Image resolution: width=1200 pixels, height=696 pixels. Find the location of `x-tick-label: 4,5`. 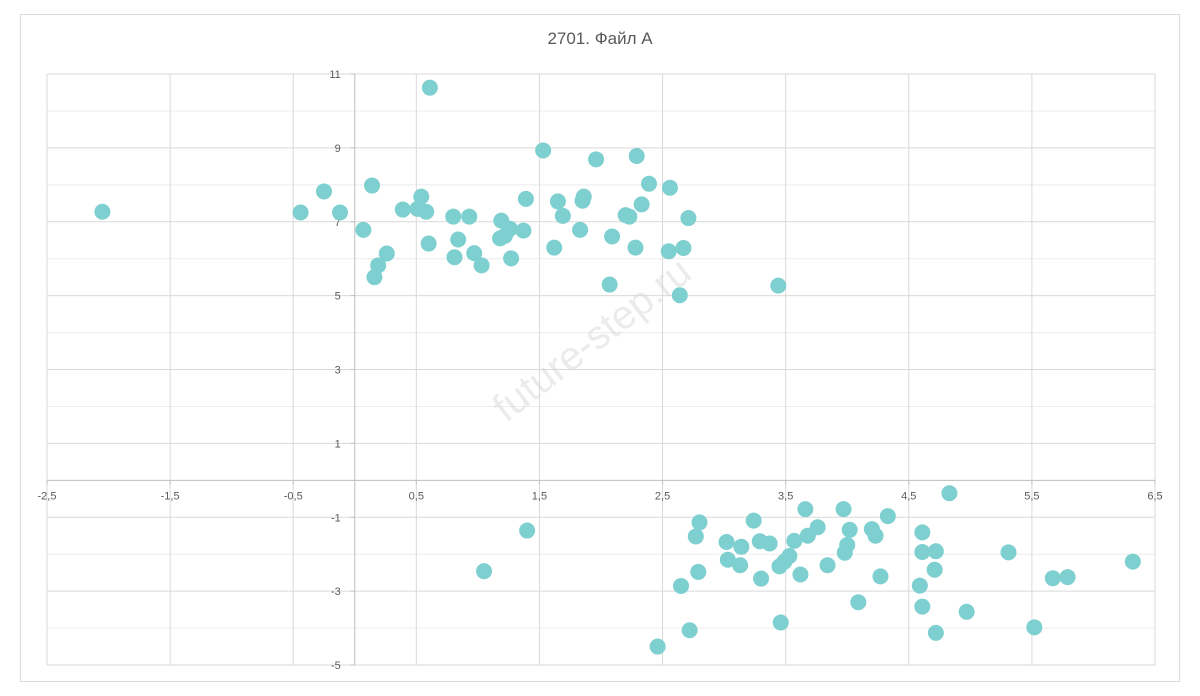

x-tick-label: 4,5 is located at coordinates (908, 496).